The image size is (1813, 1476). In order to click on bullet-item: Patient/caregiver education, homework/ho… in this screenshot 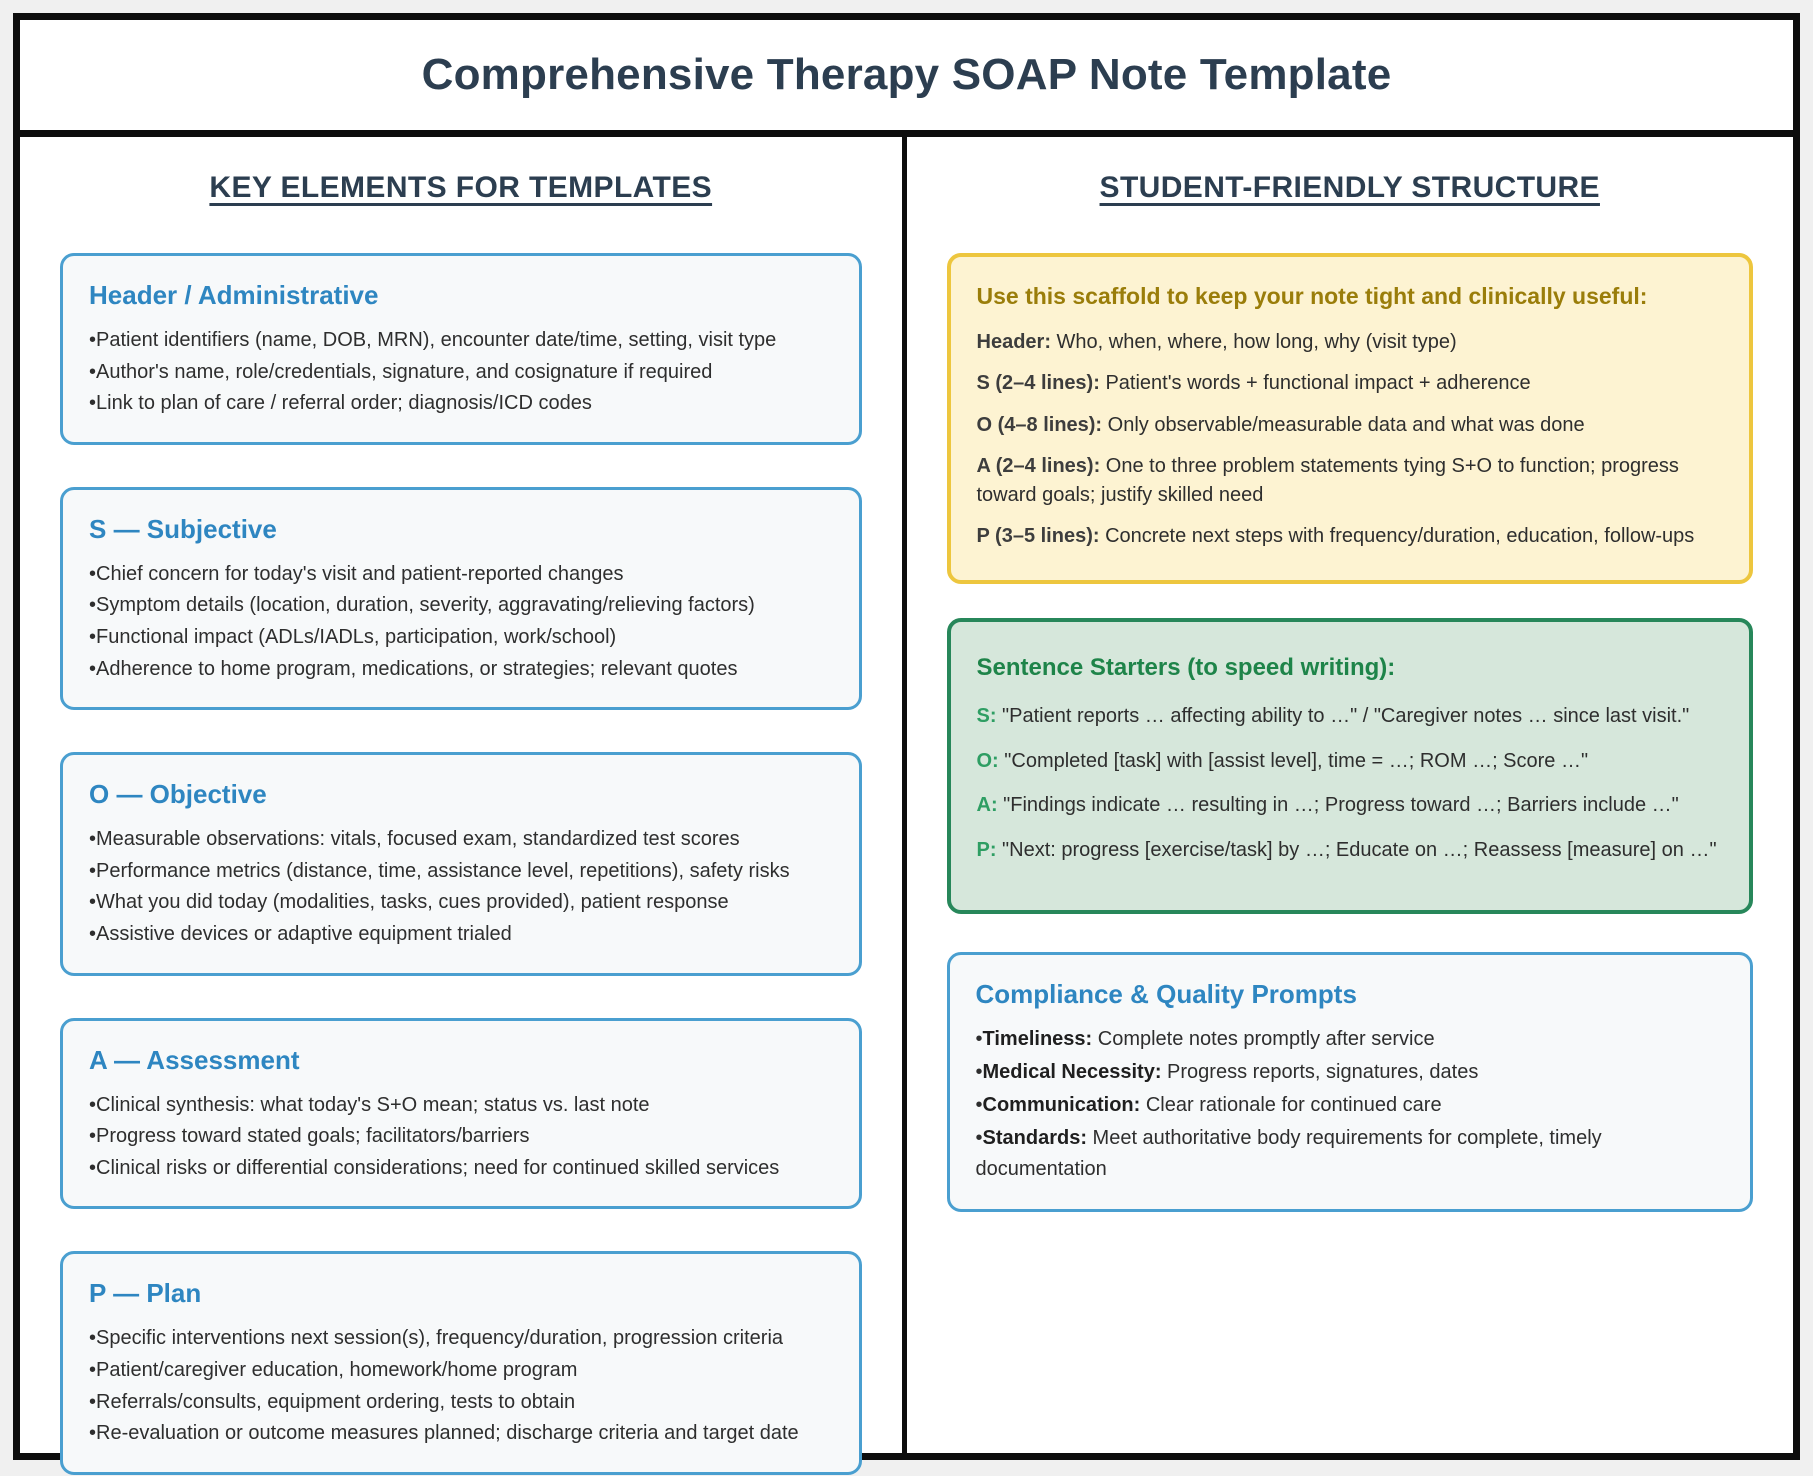, I will do `click(461, 1371)`.